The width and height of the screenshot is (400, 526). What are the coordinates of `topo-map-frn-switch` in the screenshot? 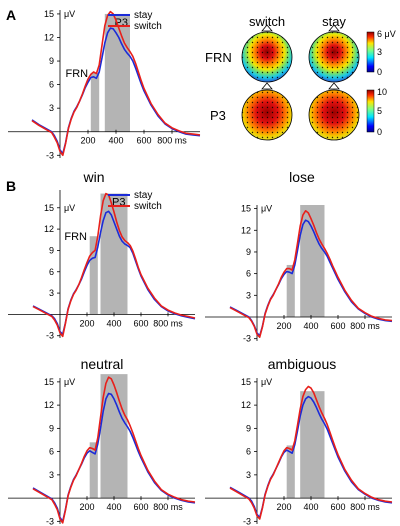 It's located at (267, 53).